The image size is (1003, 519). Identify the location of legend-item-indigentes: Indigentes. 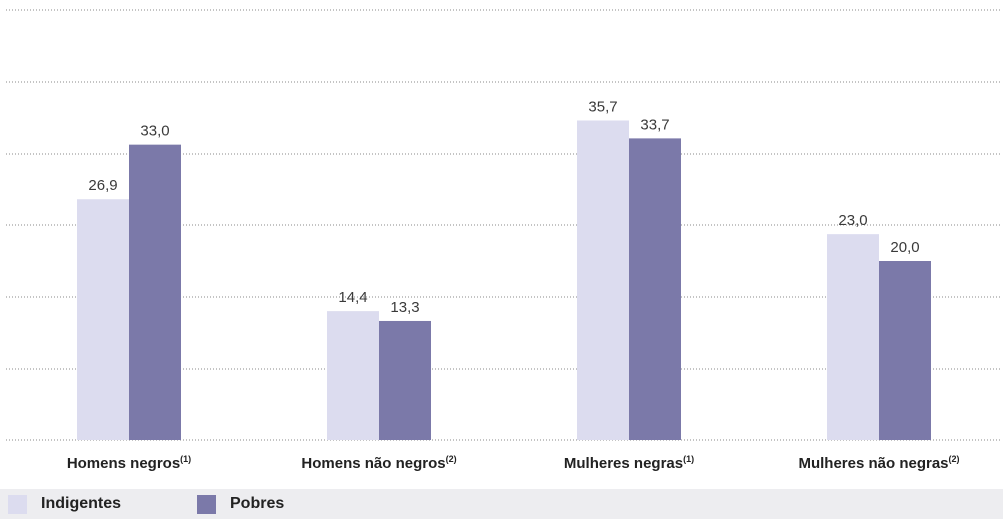
(64, 504).